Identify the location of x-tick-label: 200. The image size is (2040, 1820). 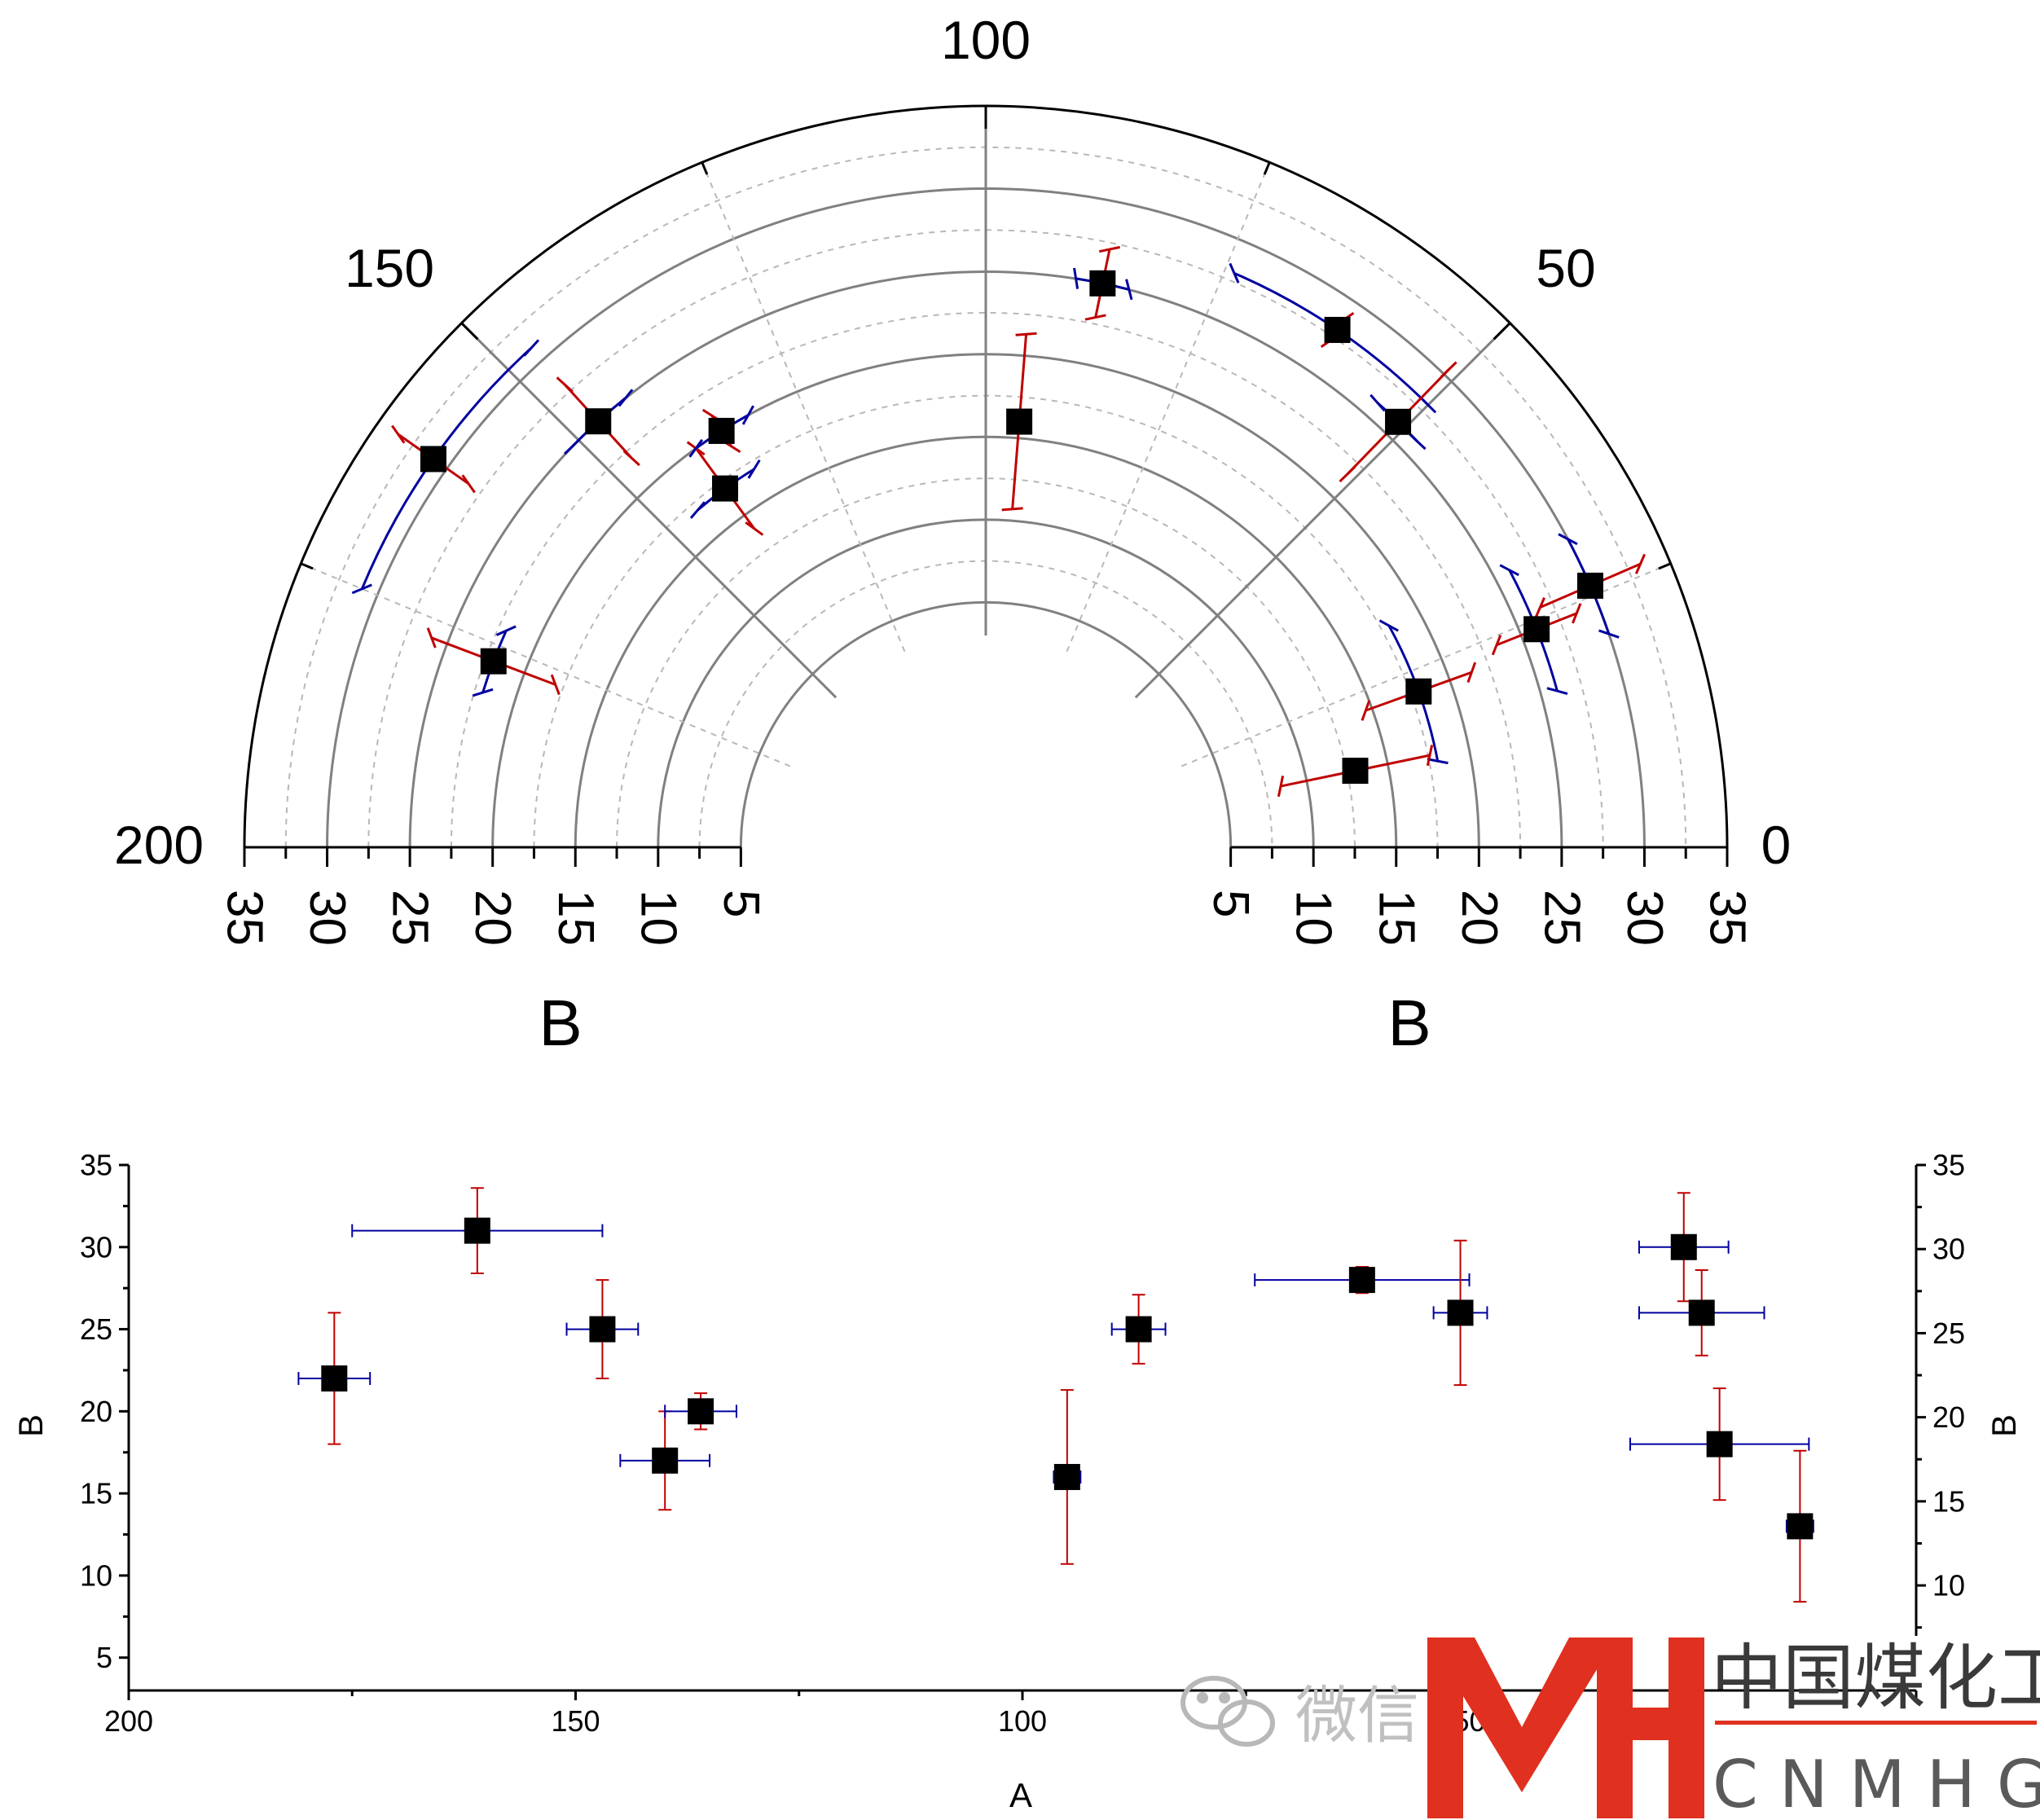
(129, 1721).